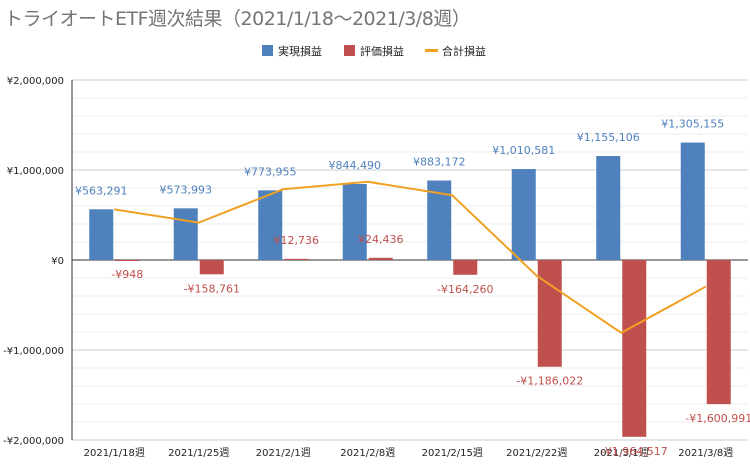 The height and width of the screenshot is (469, 750). I want to click on data-label-realized: ¥563,291, so click(101, 190).